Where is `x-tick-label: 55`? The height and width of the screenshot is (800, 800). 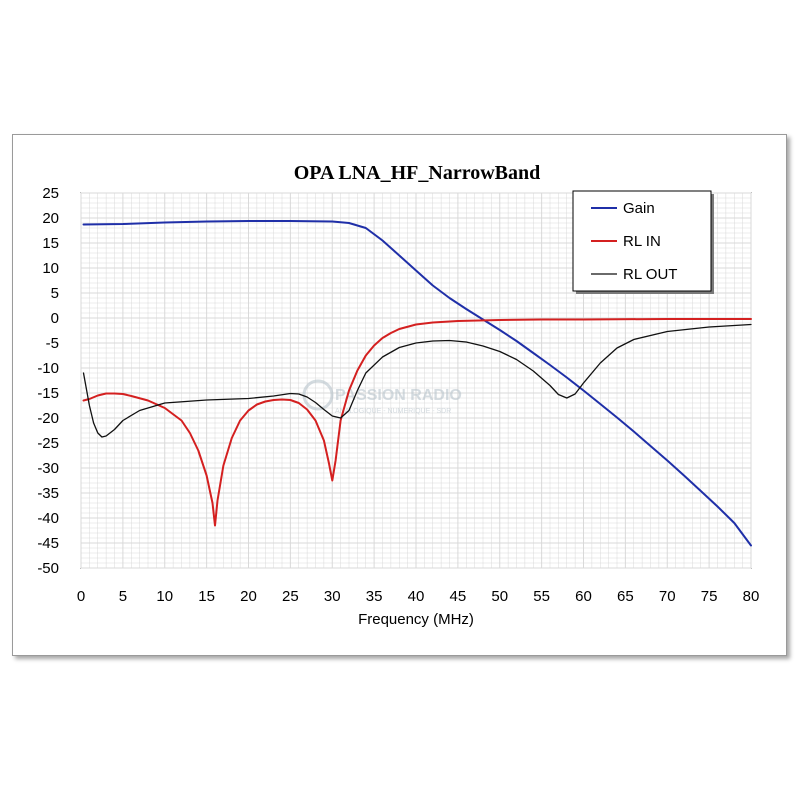 x-tick-label: 55 is located at coordinates (541, 596).